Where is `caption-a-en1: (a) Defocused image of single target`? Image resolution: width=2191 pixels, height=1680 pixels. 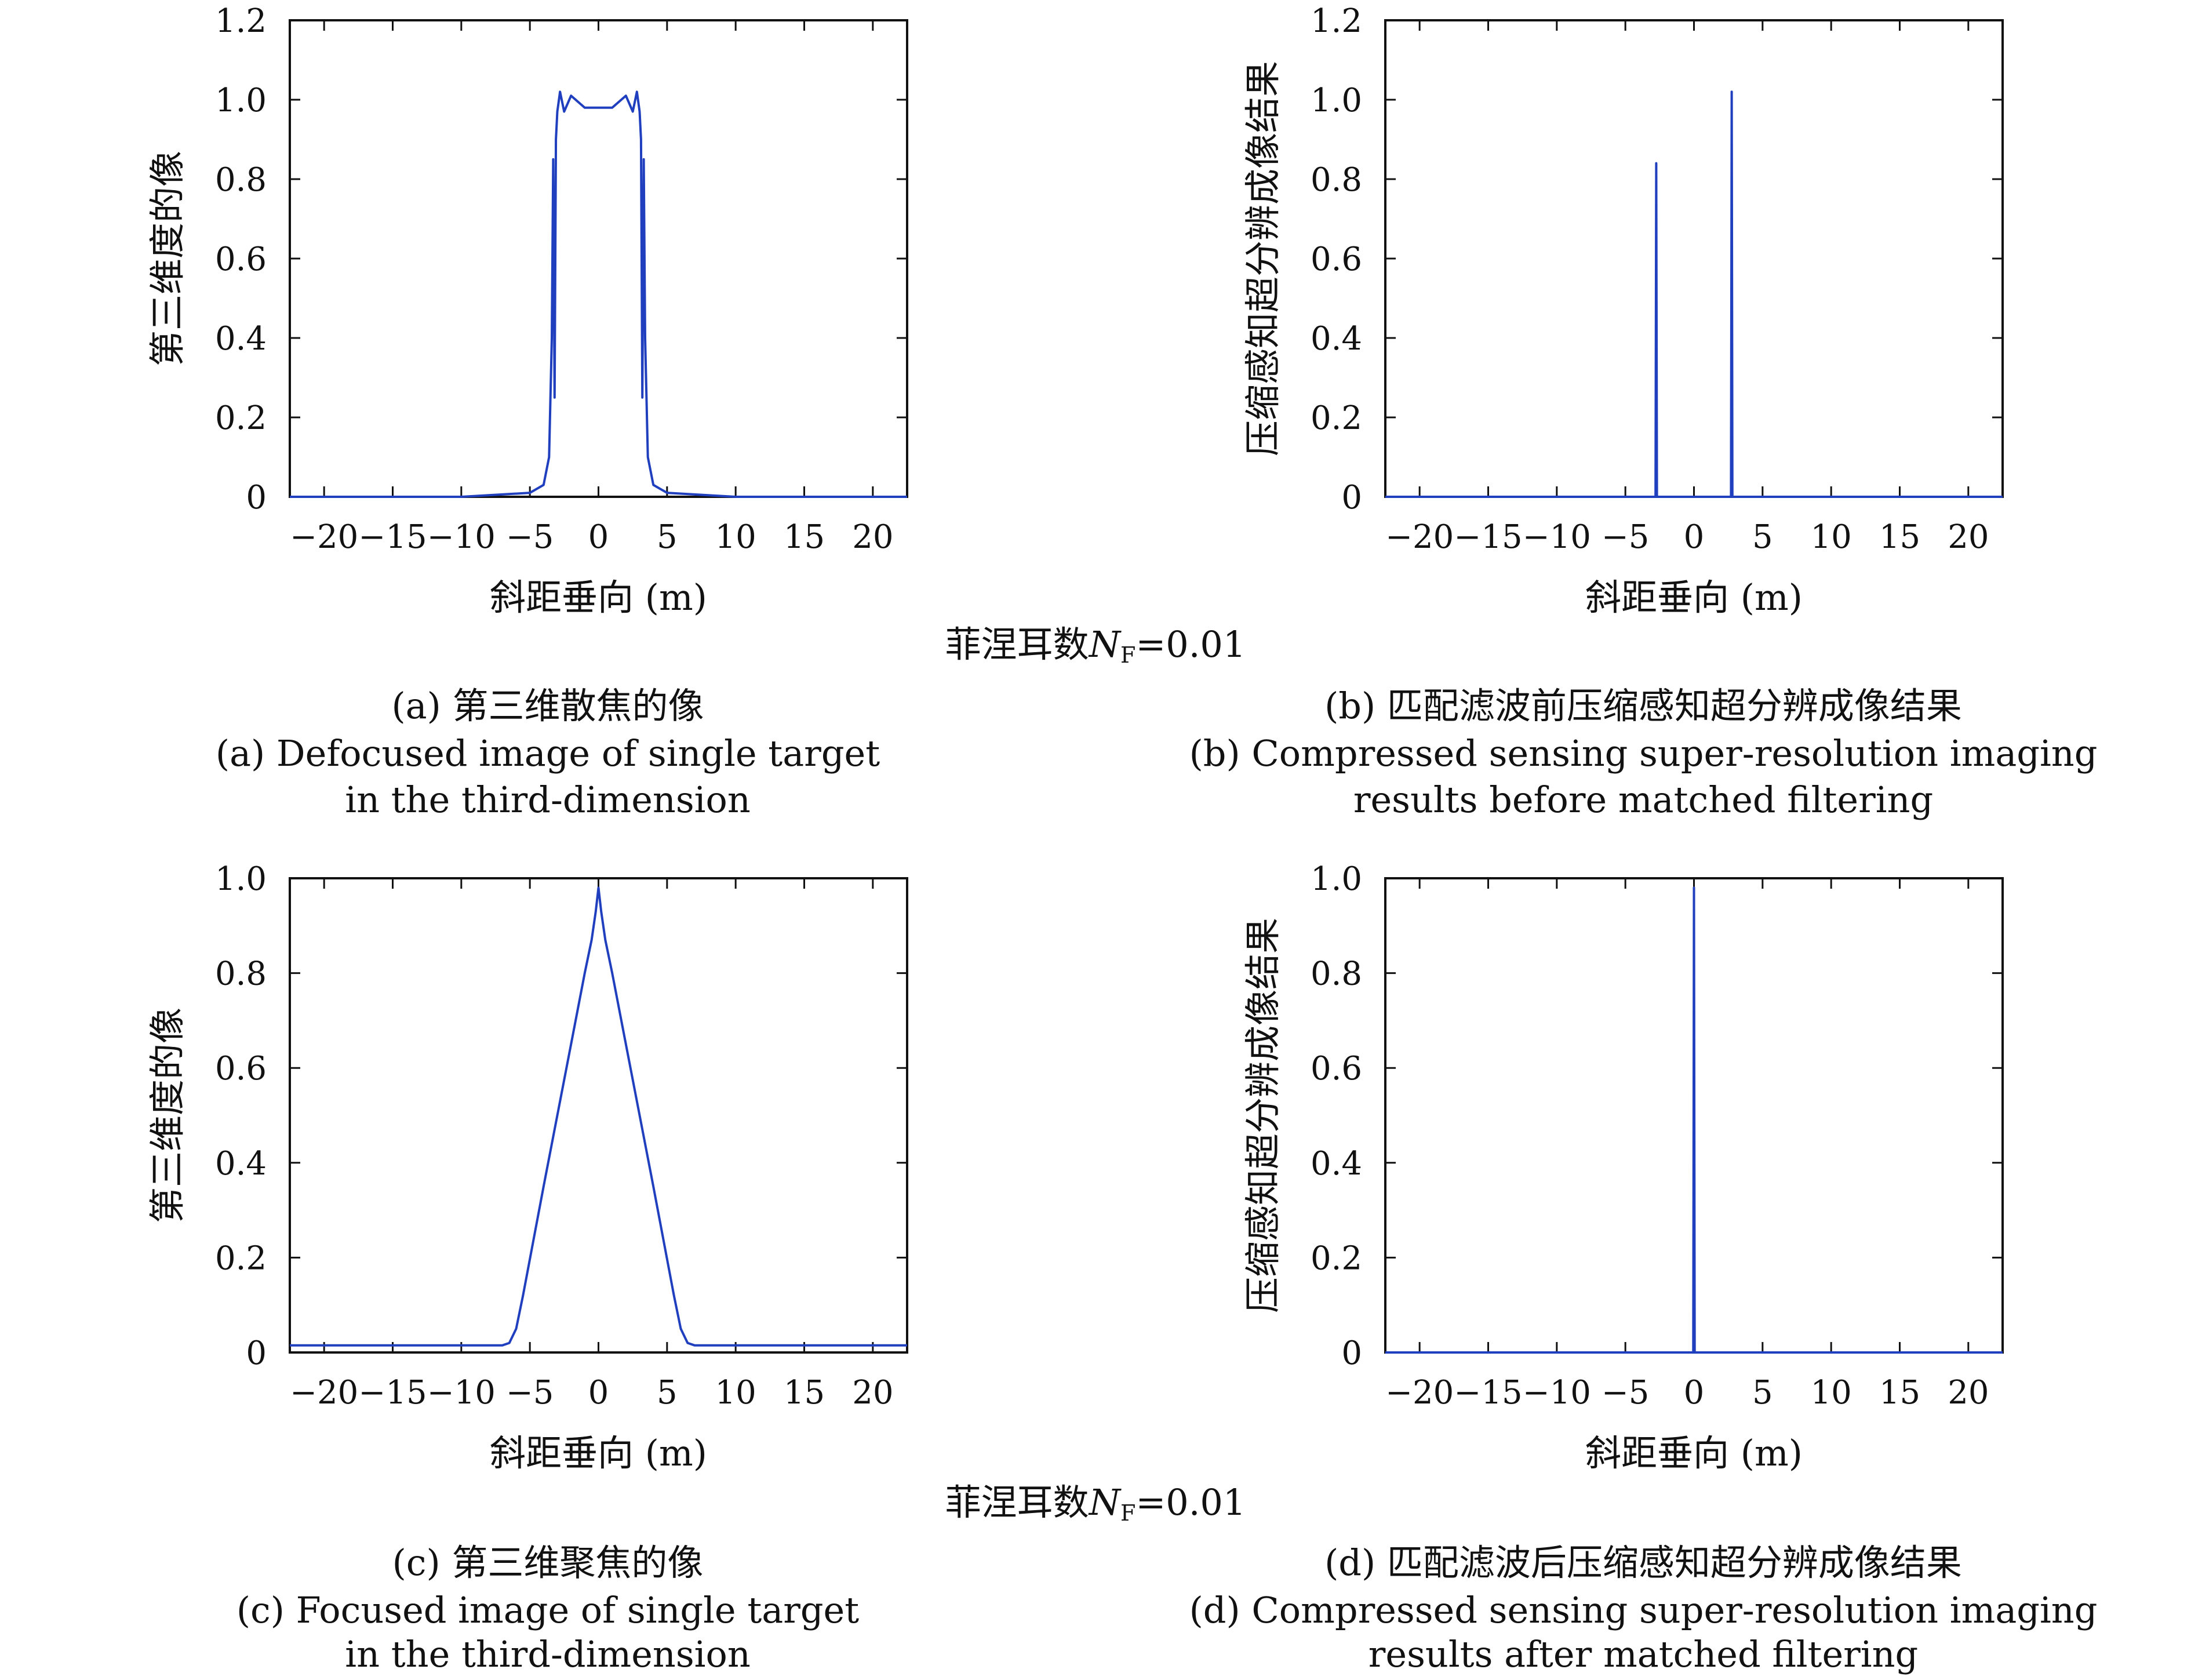
caption-a-en1: (a) Defocused image of single target is located at coordinates (547, 753).